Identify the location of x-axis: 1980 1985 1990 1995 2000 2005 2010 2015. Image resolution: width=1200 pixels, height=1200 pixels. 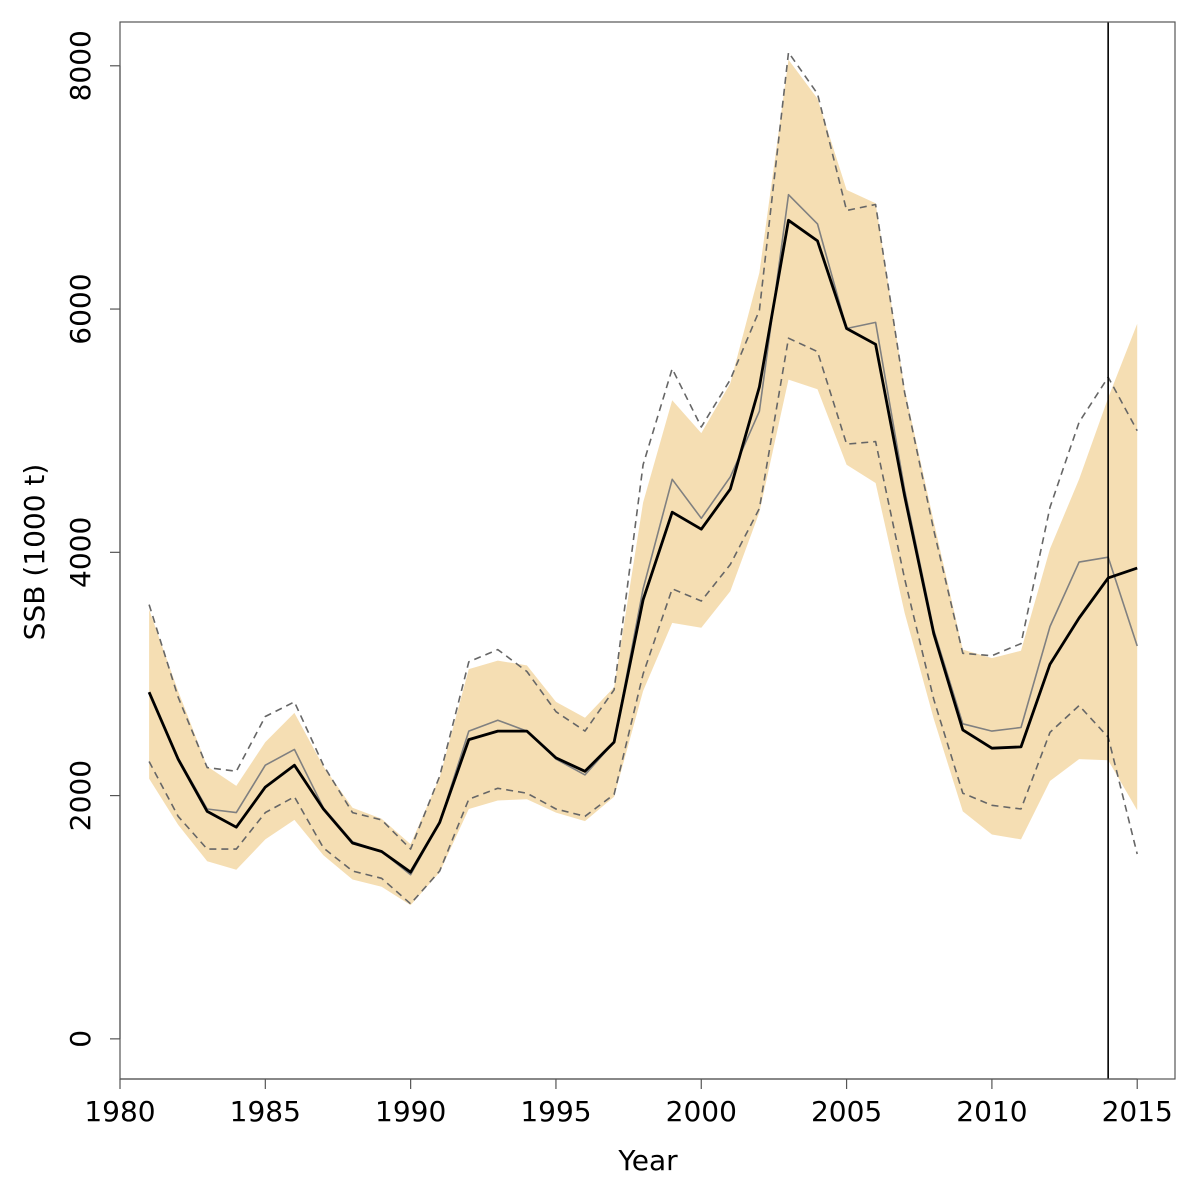
(628, 1103).